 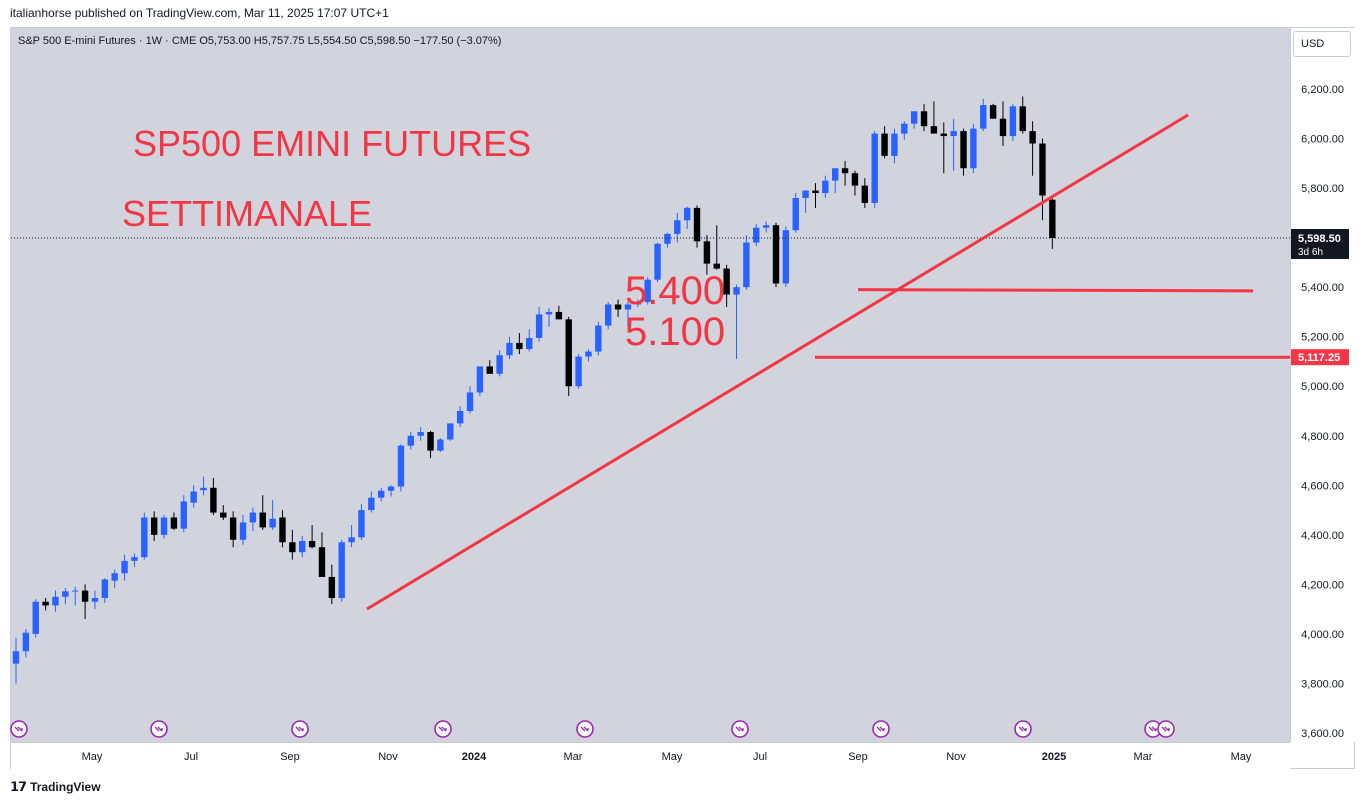 I want to click on level-label: 5,117.25, so click(x=1319, y=358).